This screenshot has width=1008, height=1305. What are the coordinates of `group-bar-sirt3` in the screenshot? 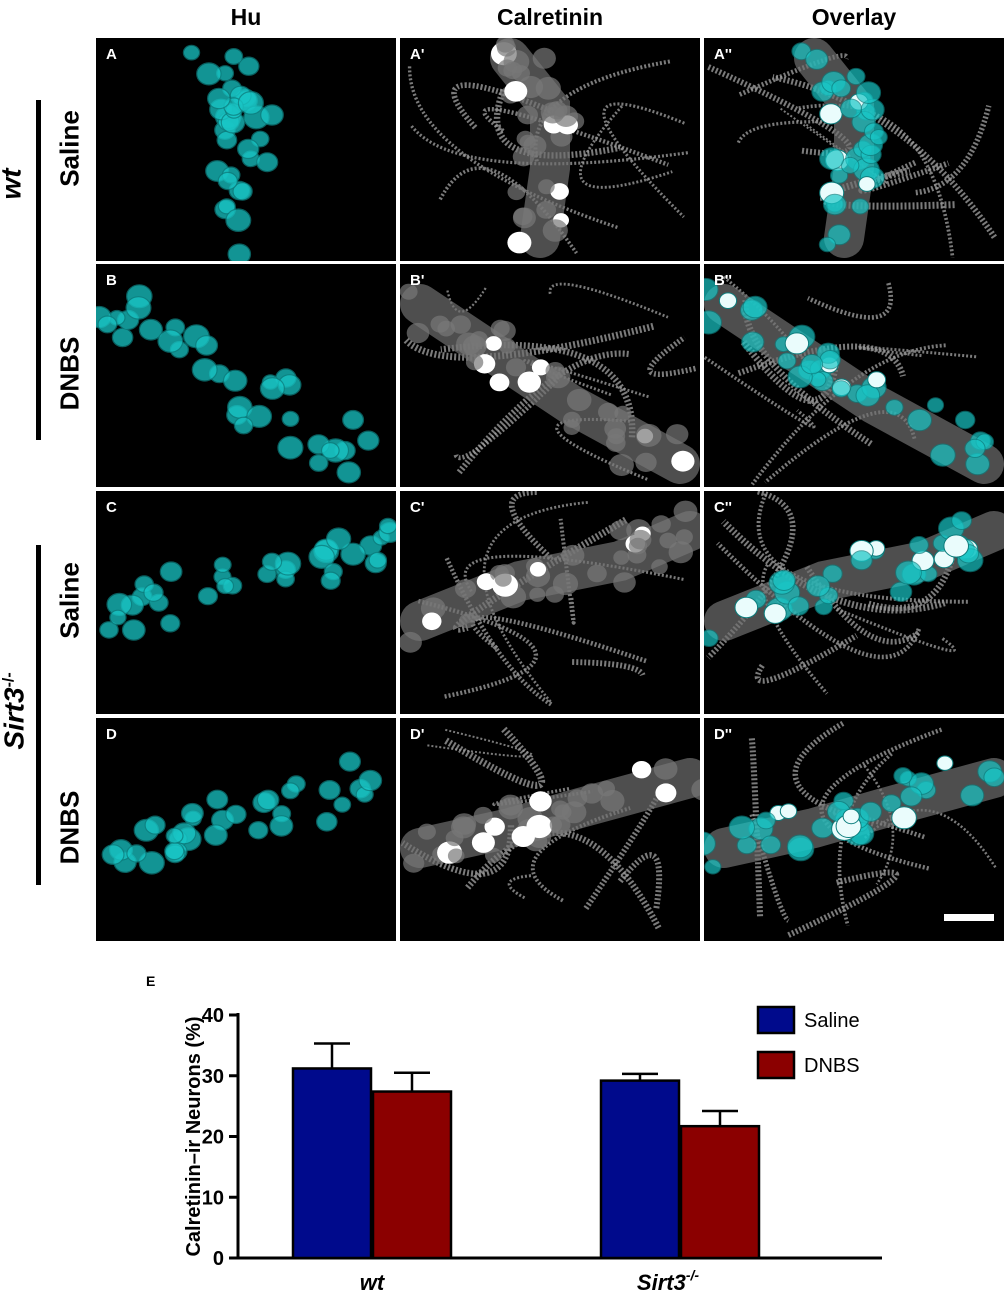 It's located at (38, 715).